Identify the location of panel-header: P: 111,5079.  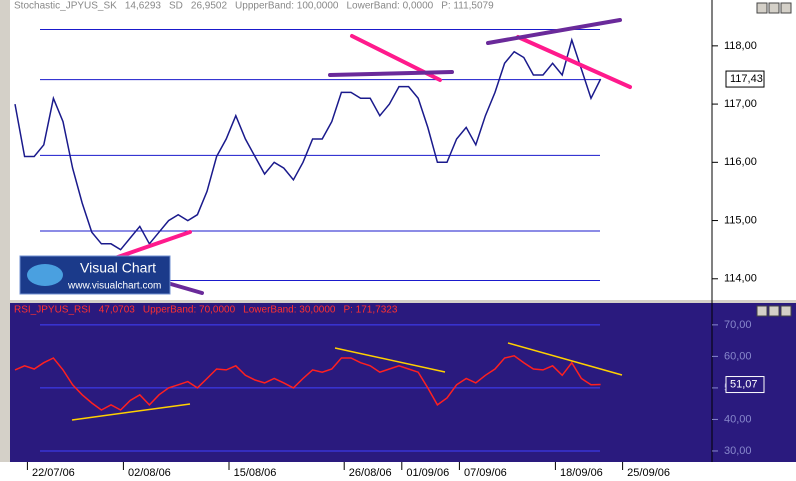
(467, 6).